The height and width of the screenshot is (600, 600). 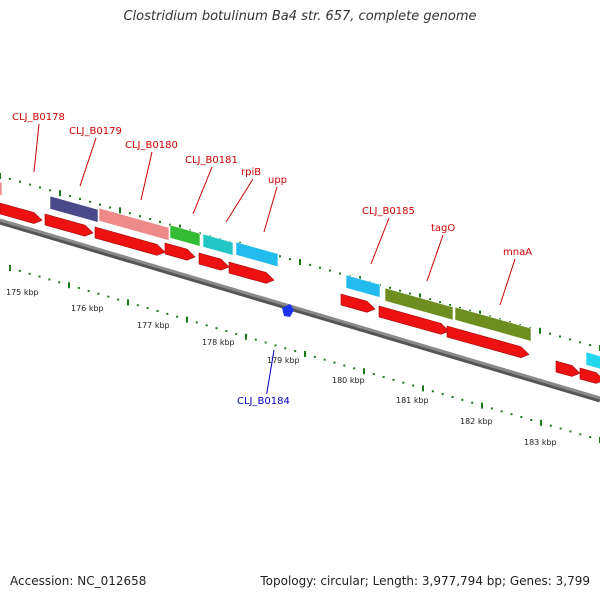 What do you see at coordinates (218, 342) in the screenshot?
I see `kbp-label: 178 kbp` at bounding box center [218, 342].